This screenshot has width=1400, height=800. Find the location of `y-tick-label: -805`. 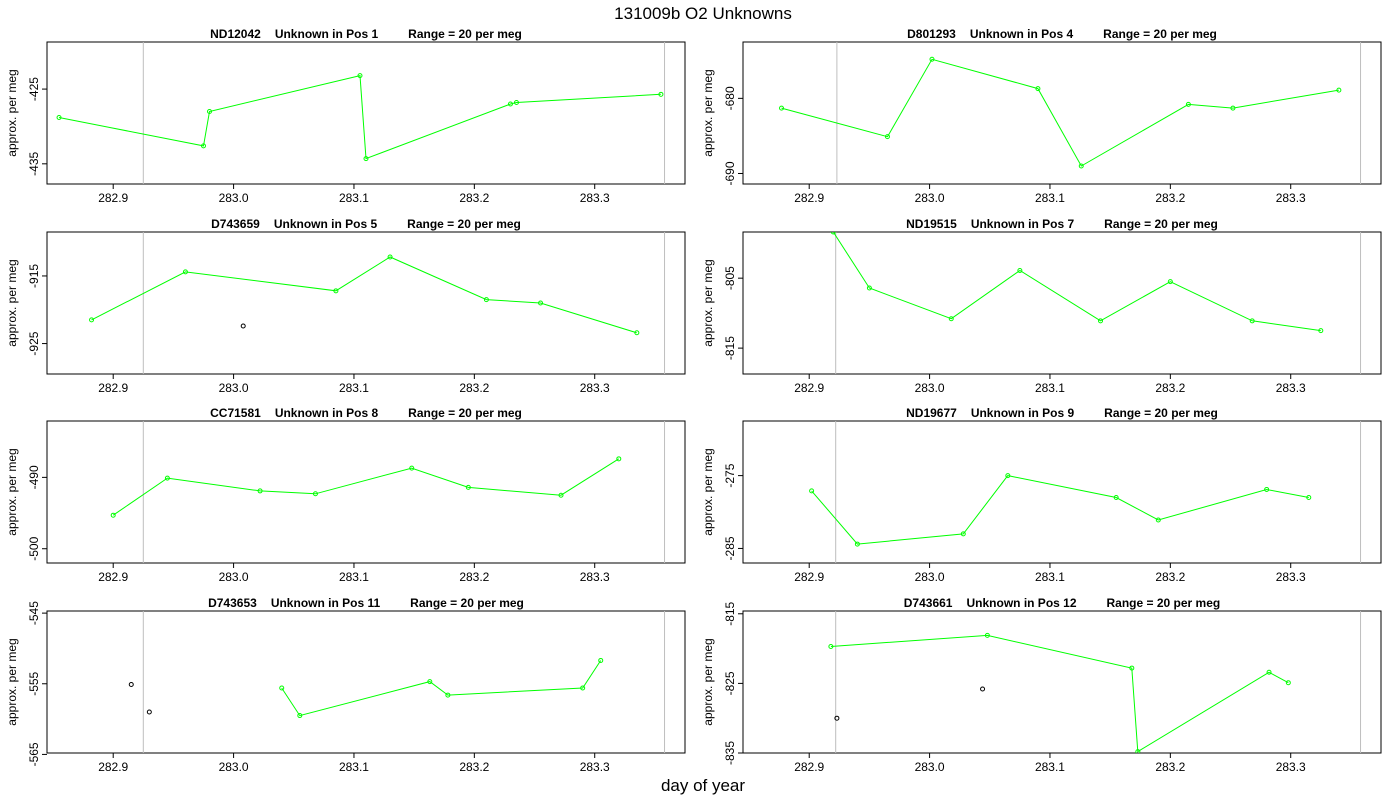

y-tick-label: -805 is located at coordinates (730, 278).